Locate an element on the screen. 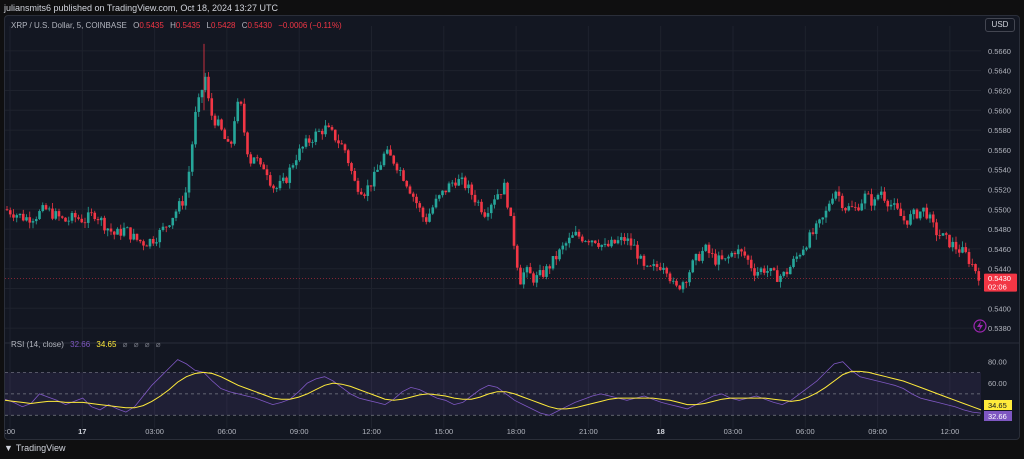 This screenshot has height=459, width=1024. high-value: 0.5435 is located at coordinates (188, 25).